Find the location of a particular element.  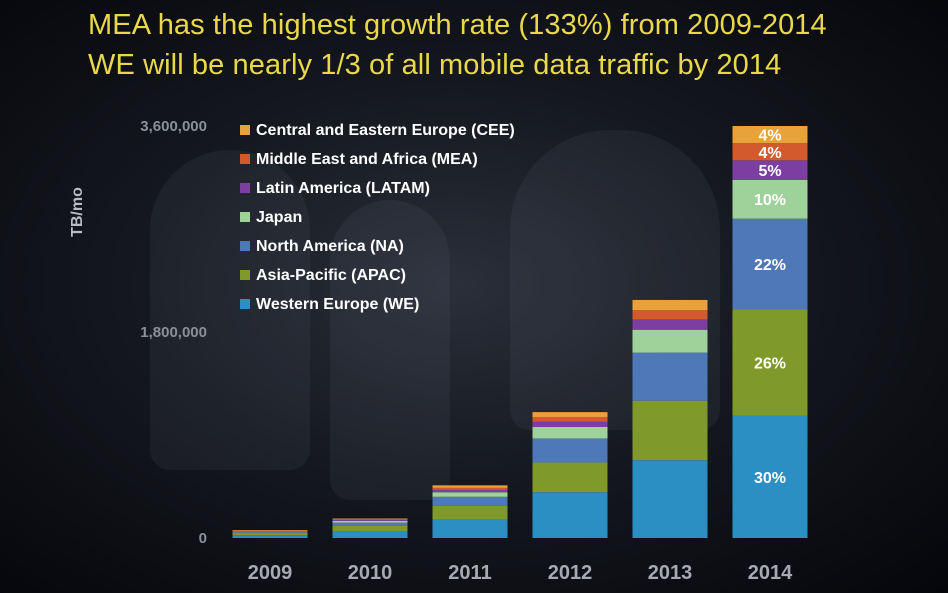

x-category-label: 2014 is located at coordinates (770, 573).